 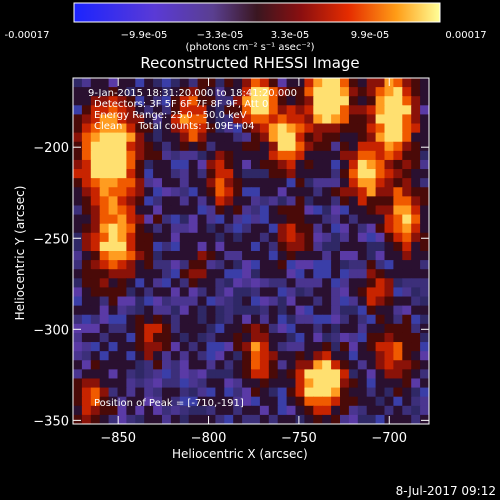 What do you see at coordinates (51, 148) in the screenshot?
I see `y-tick-label: −200` at bounding box center [51, 148].